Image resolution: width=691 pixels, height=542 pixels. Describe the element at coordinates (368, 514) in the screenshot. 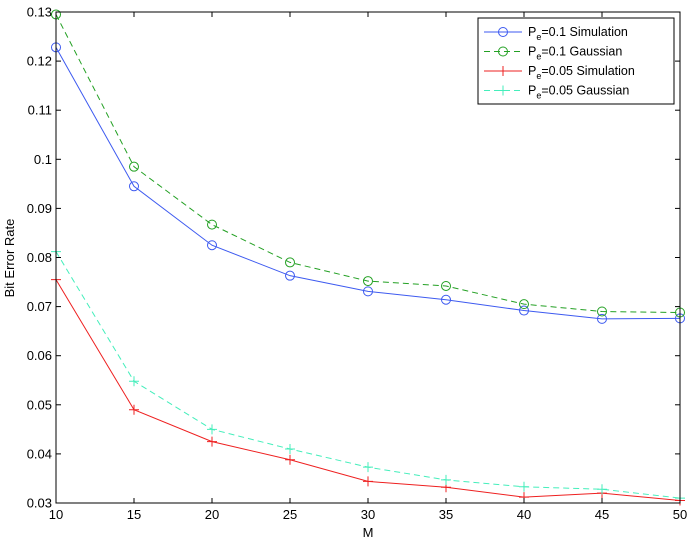

I see `x-tick-label: 30` at that location.